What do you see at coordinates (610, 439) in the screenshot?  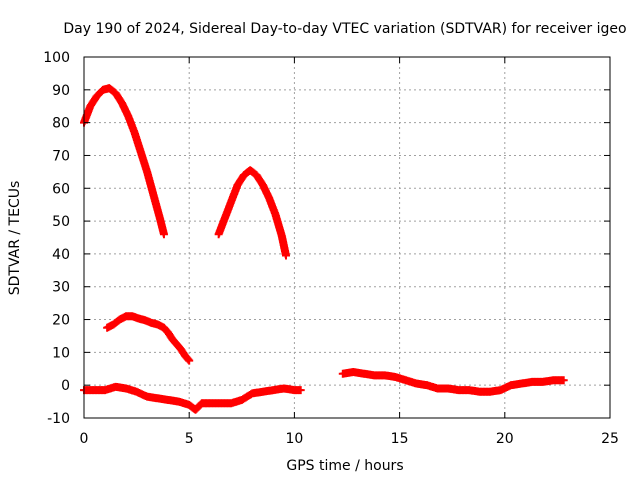 I see `x-tick-label: 25` at bounding box center [610, 439].